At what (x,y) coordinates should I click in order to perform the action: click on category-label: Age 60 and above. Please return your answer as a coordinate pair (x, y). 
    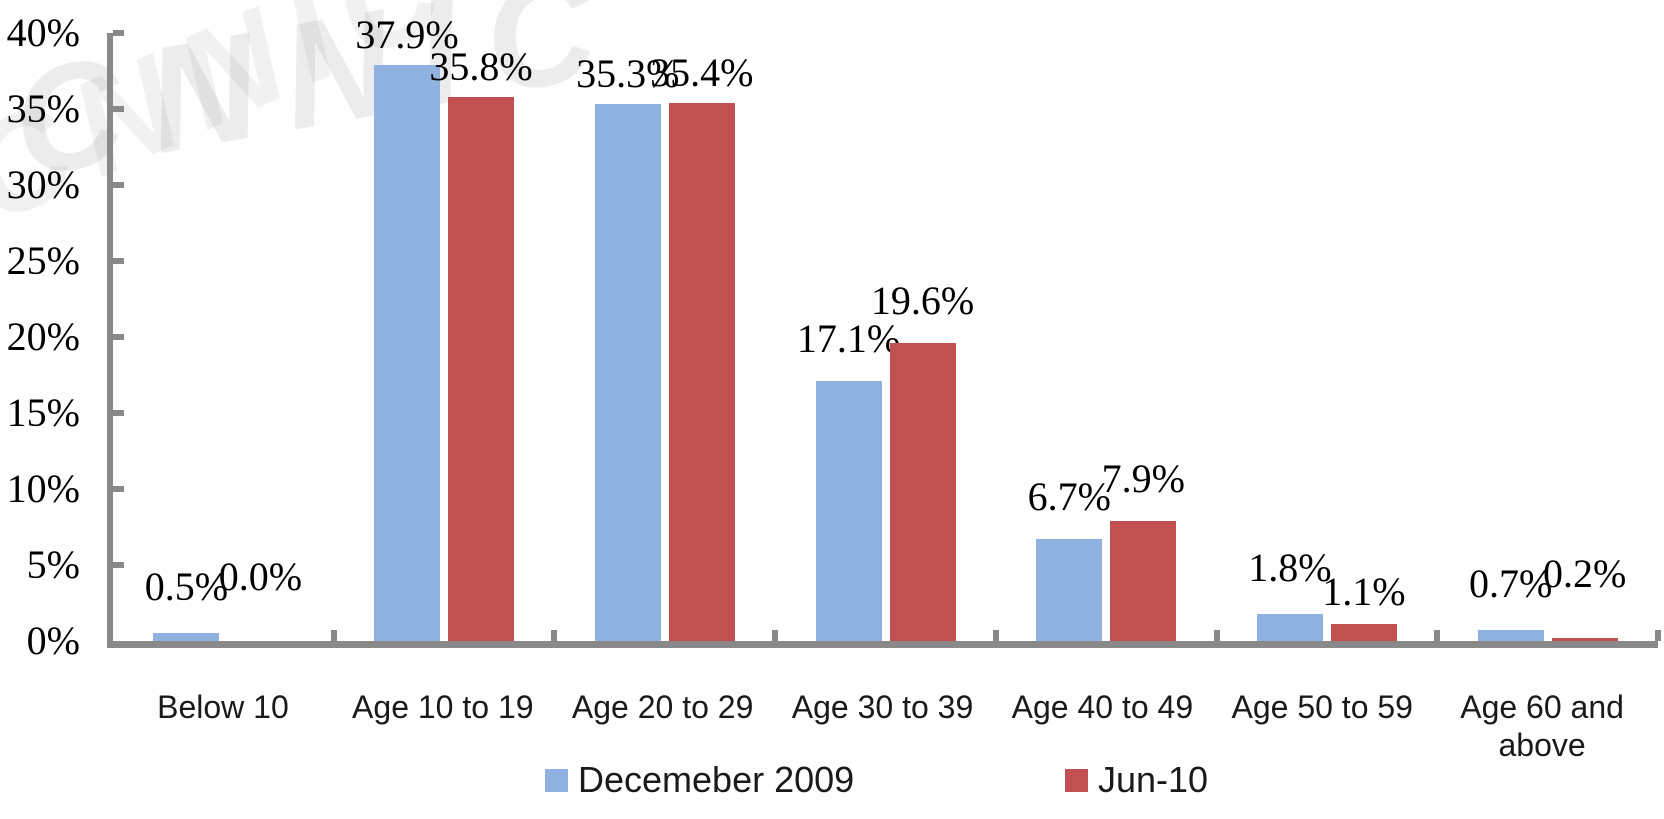
    Looking at the image, I should click on (1542, 726).